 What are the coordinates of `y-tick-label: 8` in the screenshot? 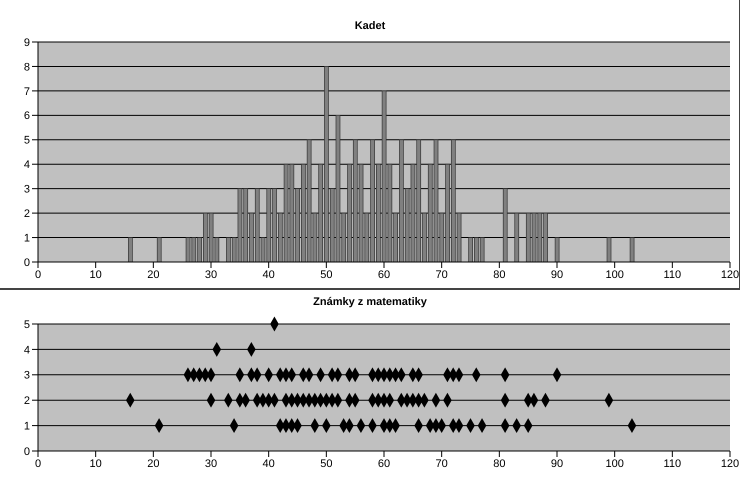 It's located at (27, 67).